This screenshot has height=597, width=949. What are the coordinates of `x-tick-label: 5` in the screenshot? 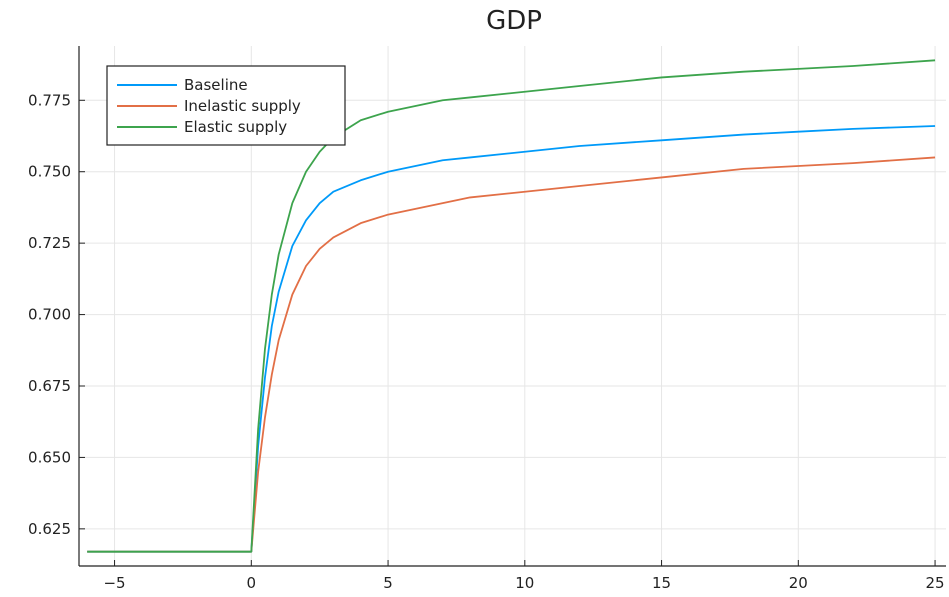 It's located at (388, 583).